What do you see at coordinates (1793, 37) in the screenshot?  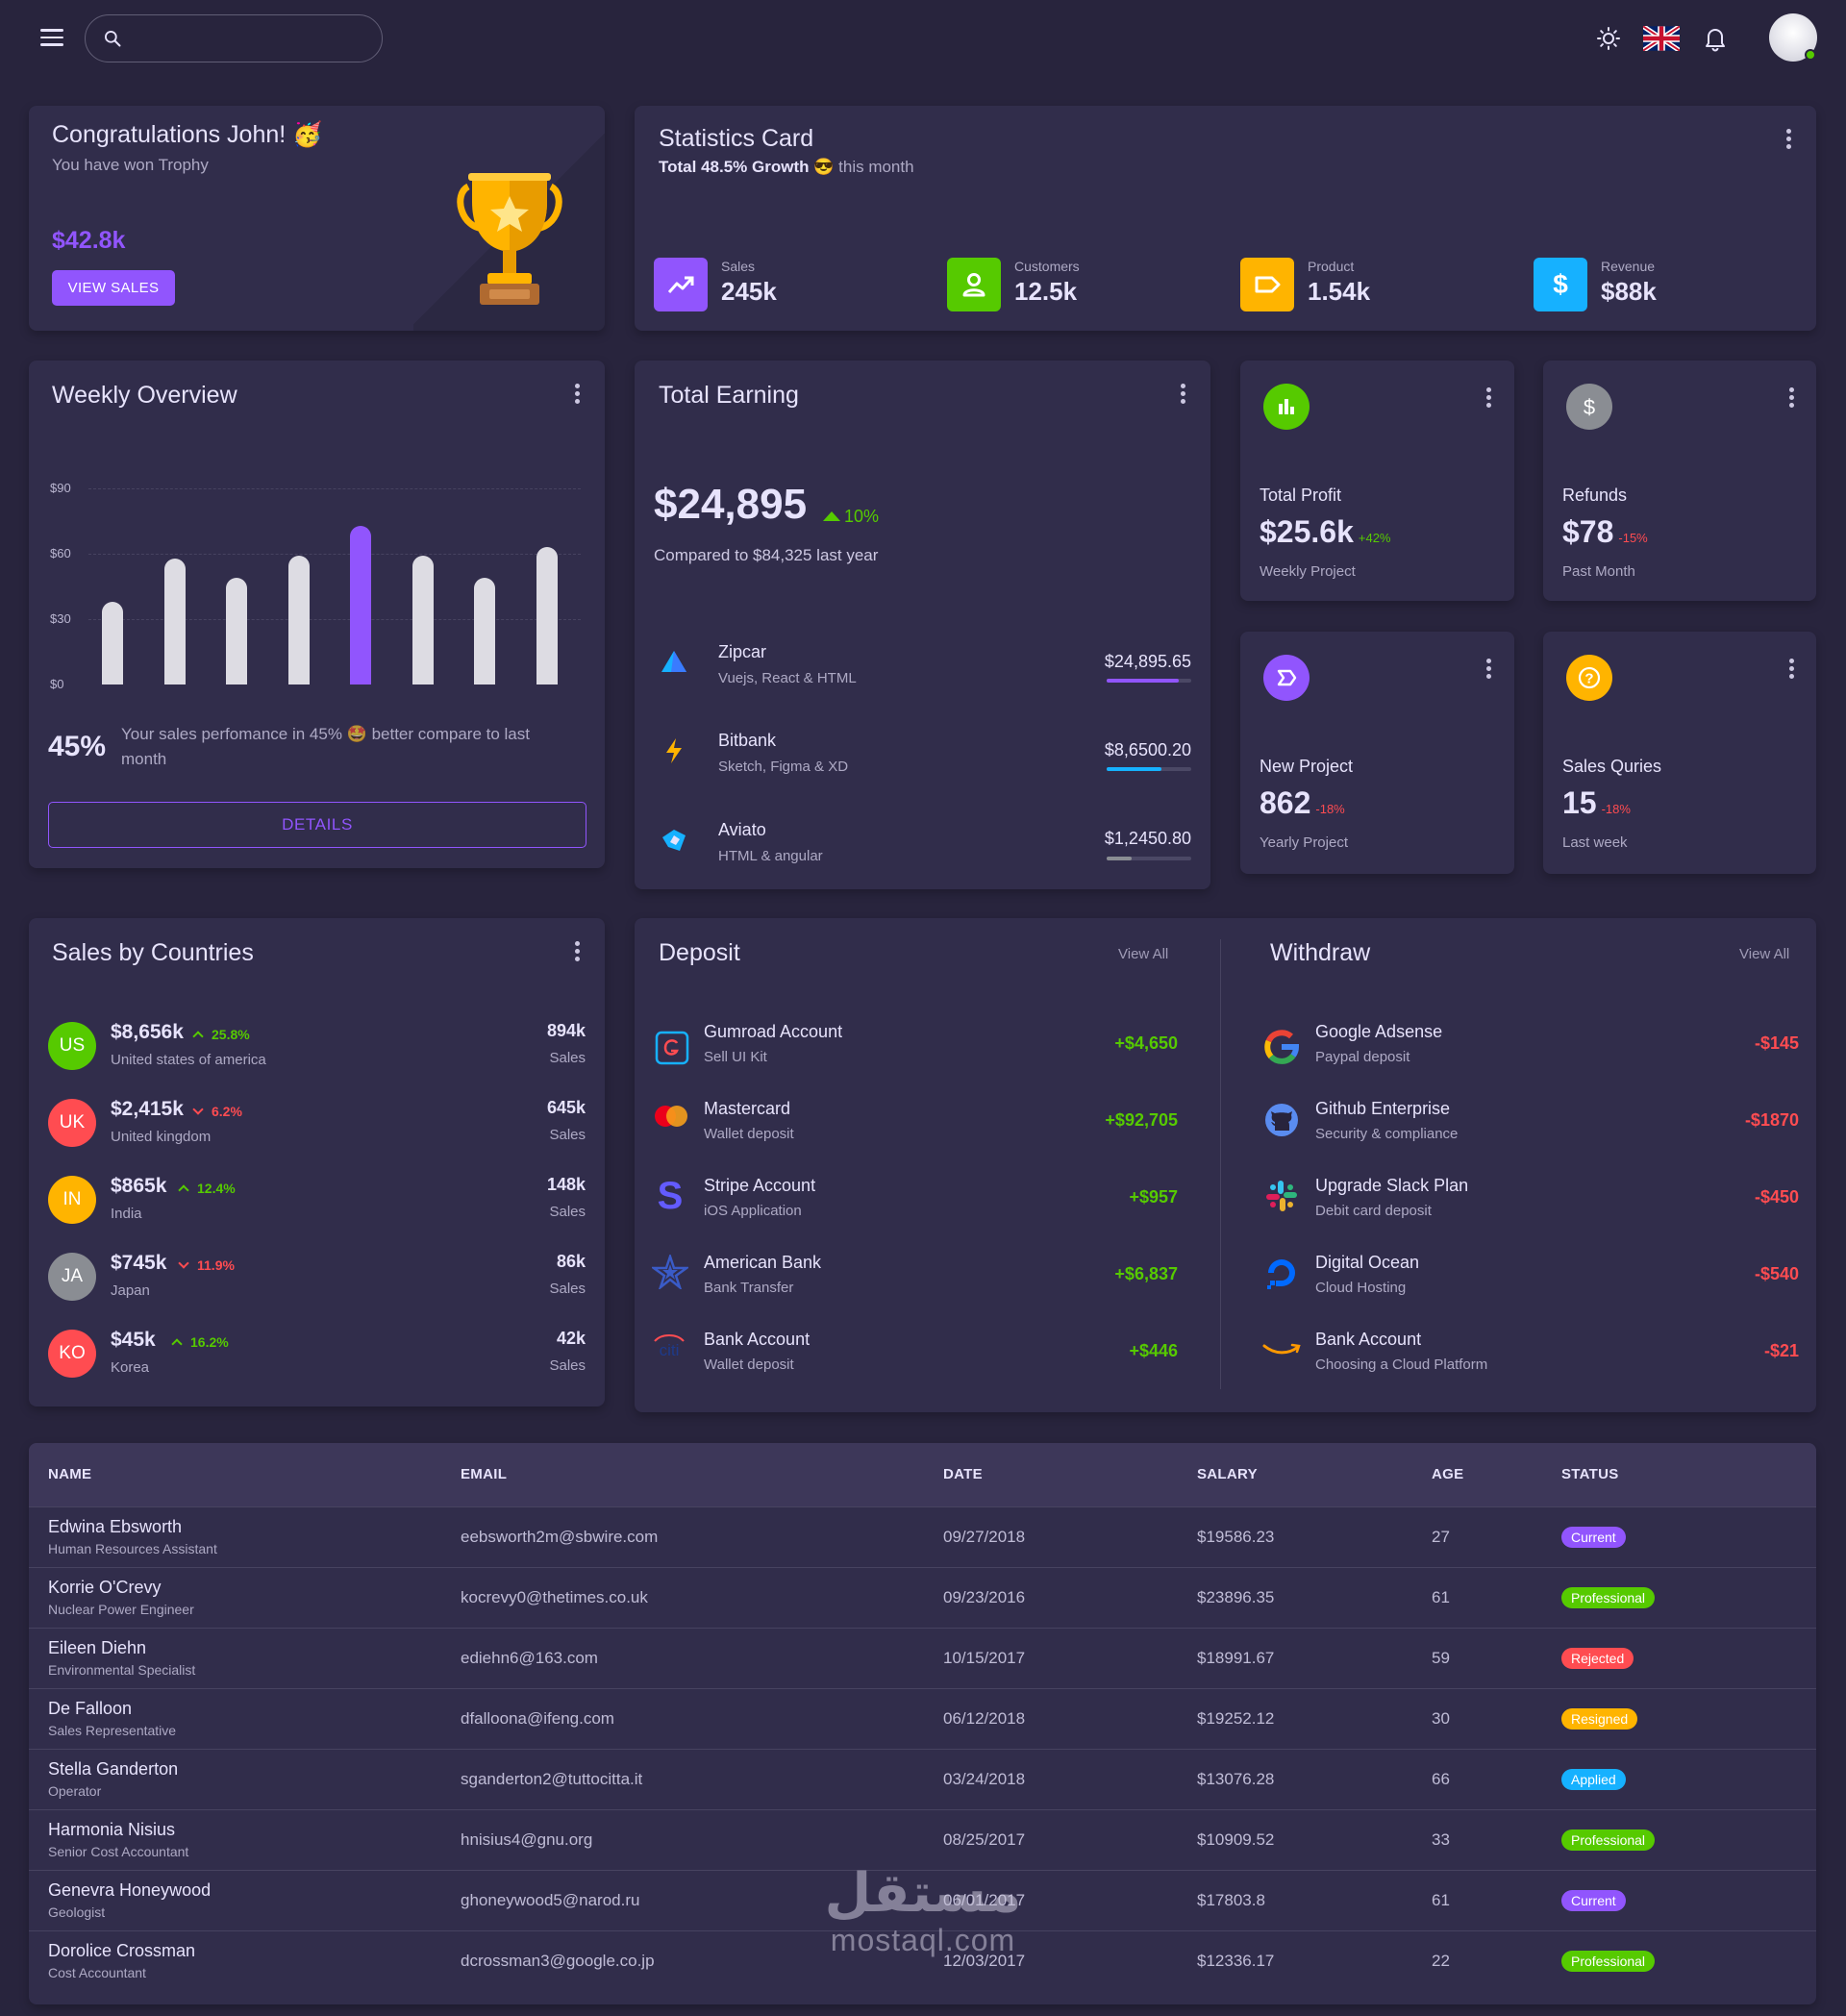 I see `avatar` at bounding box center [1793, 37].